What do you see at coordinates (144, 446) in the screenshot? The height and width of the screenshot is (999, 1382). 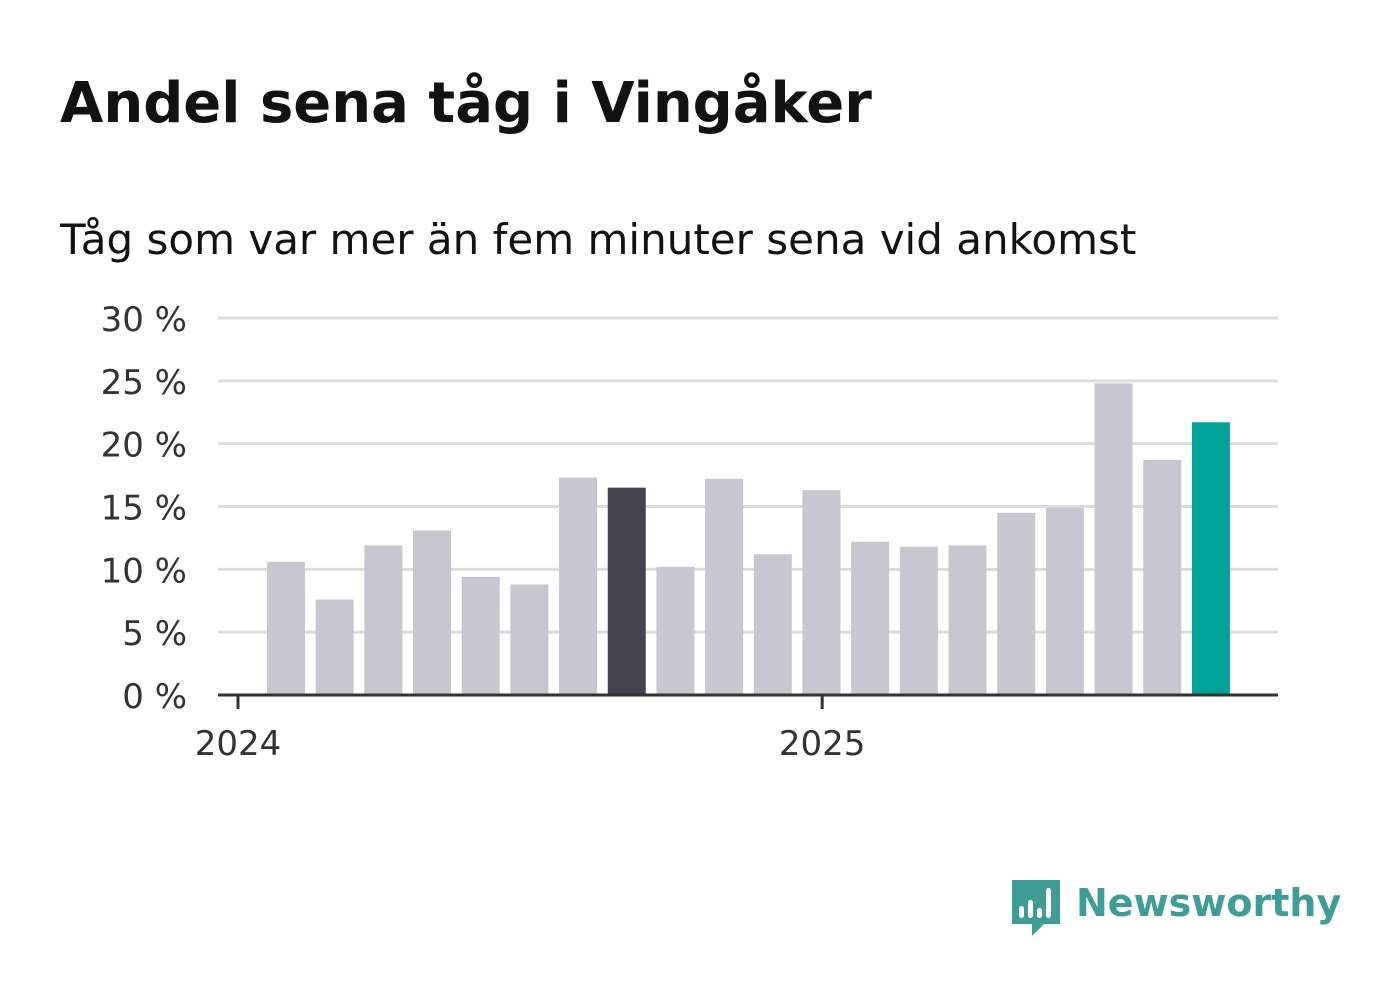 I see `y-tick-label: 20 %` at bounding box center [144, 446].